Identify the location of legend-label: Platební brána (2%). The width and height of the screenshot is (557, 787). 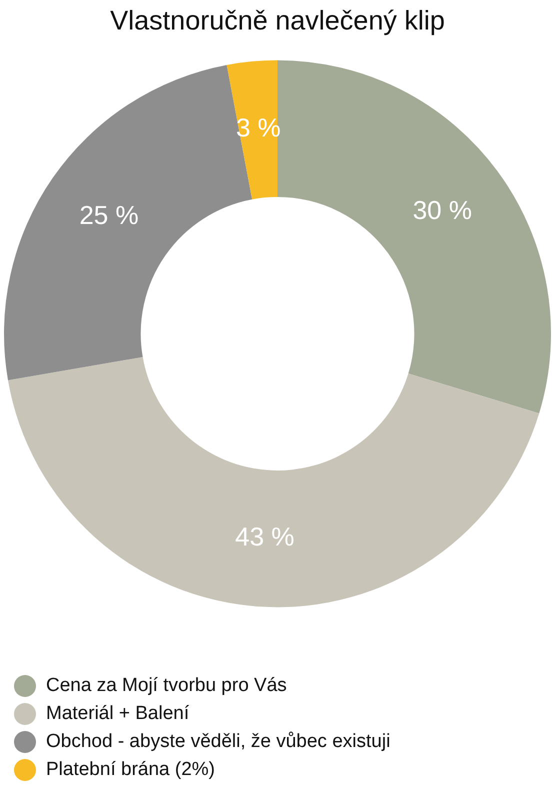
(130, 770).